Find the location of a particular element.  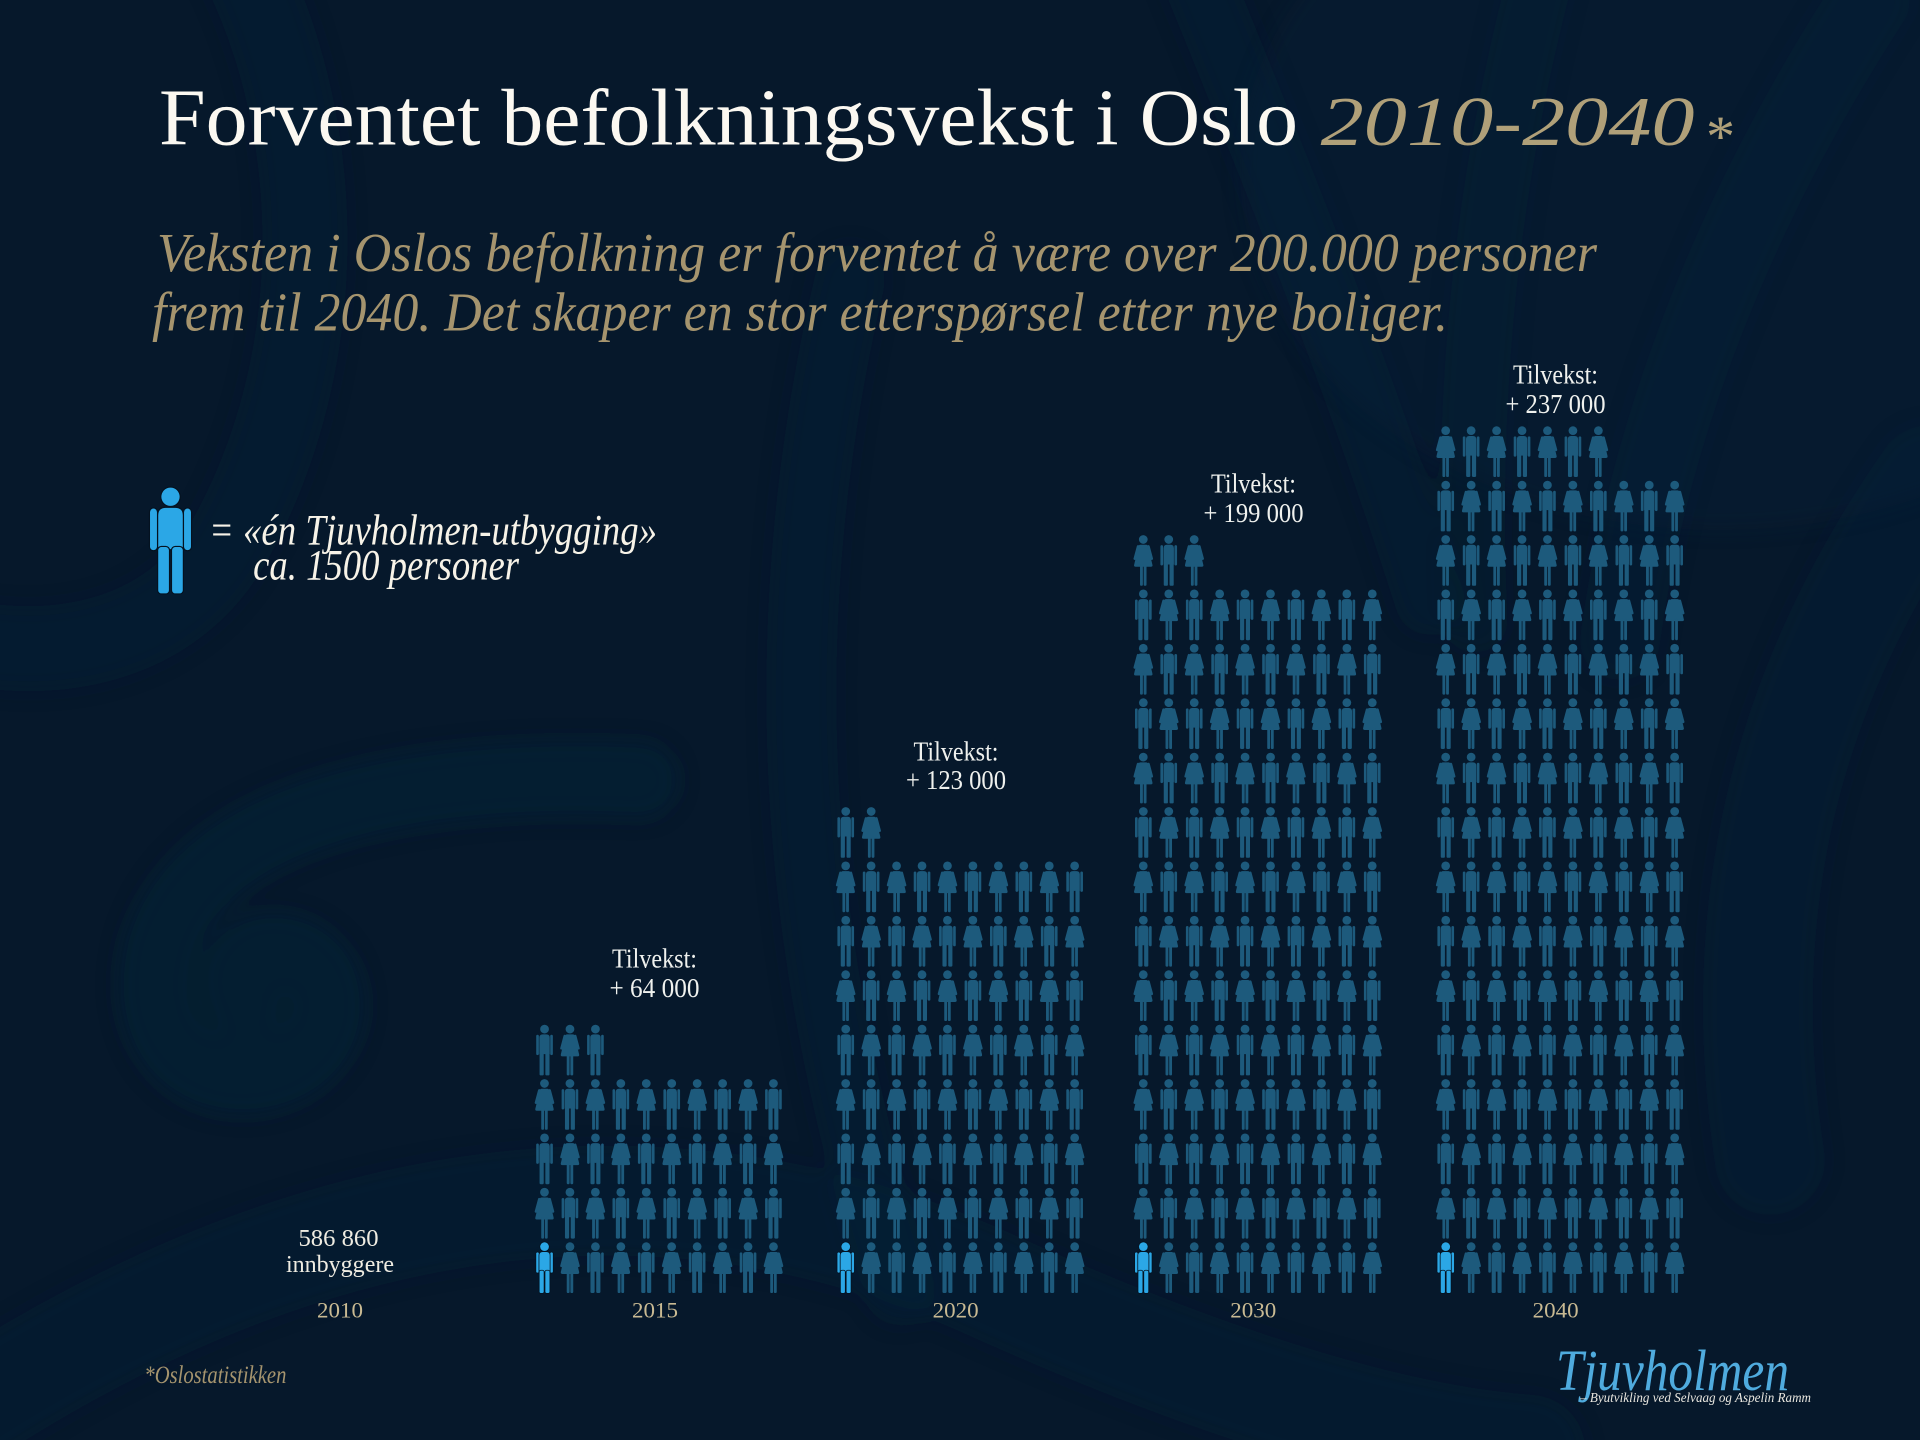

svg-text: 2010 is located at coordinates (340, 1310).